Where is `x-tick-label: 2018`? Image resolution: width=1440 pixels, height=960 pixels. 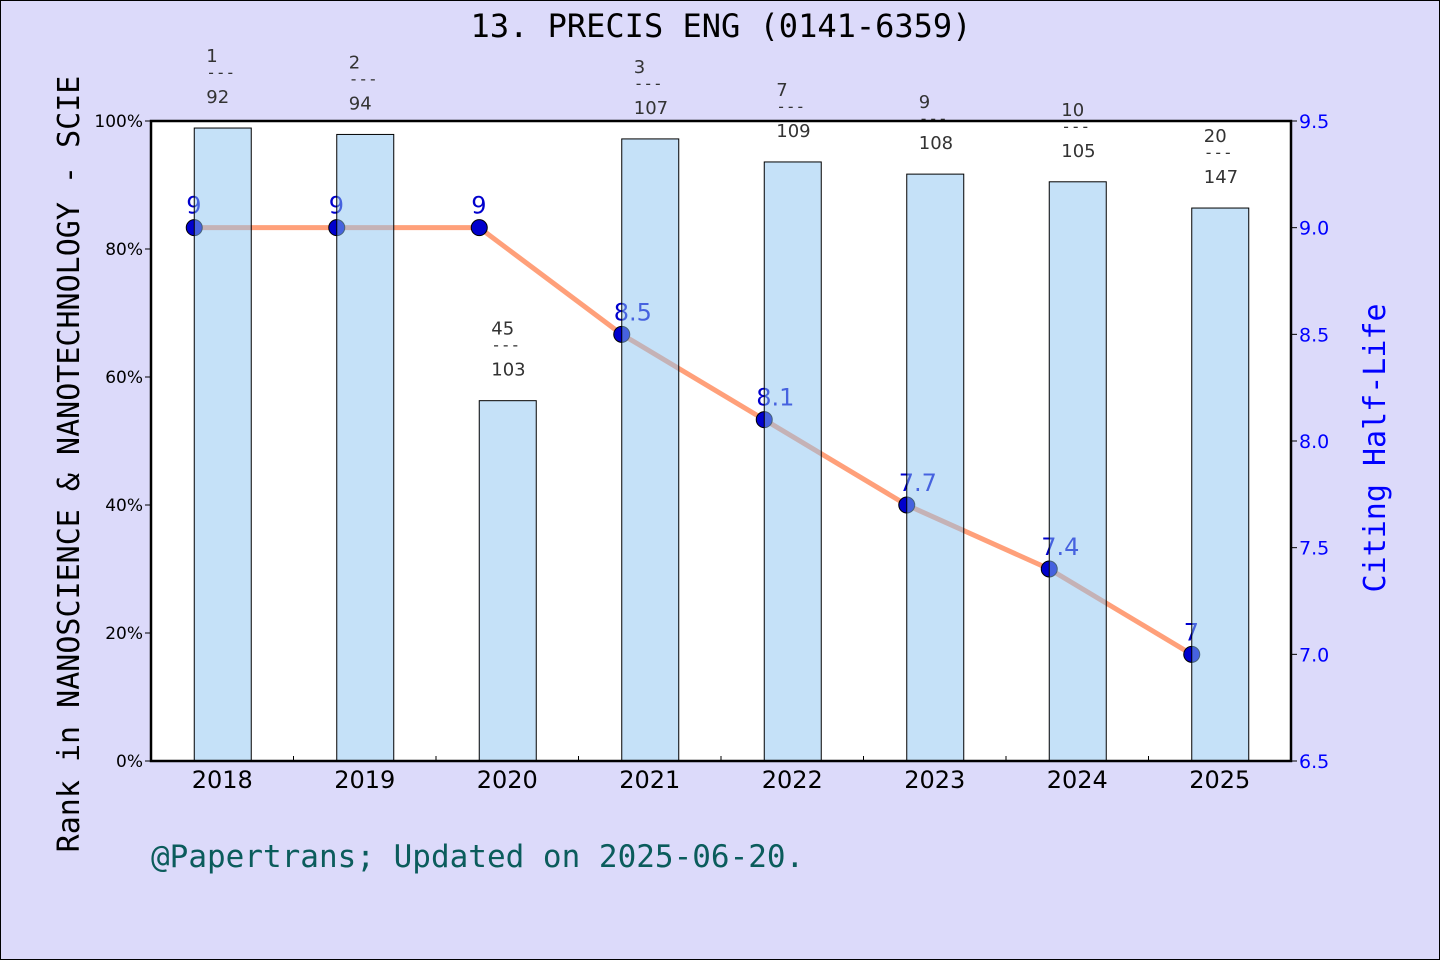
x-tick-label: 2018 is located at coordinates (222, 780).